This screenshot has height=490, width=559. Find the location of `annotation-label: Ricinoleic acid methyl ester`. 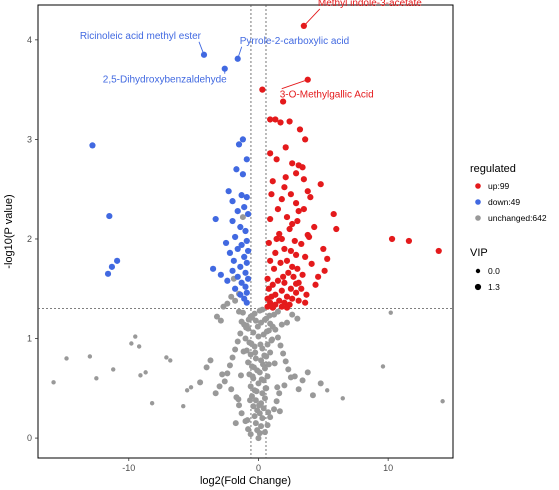

annotation-label: Ricinoleic acid methyl ester is located at coordinates (141, 36).